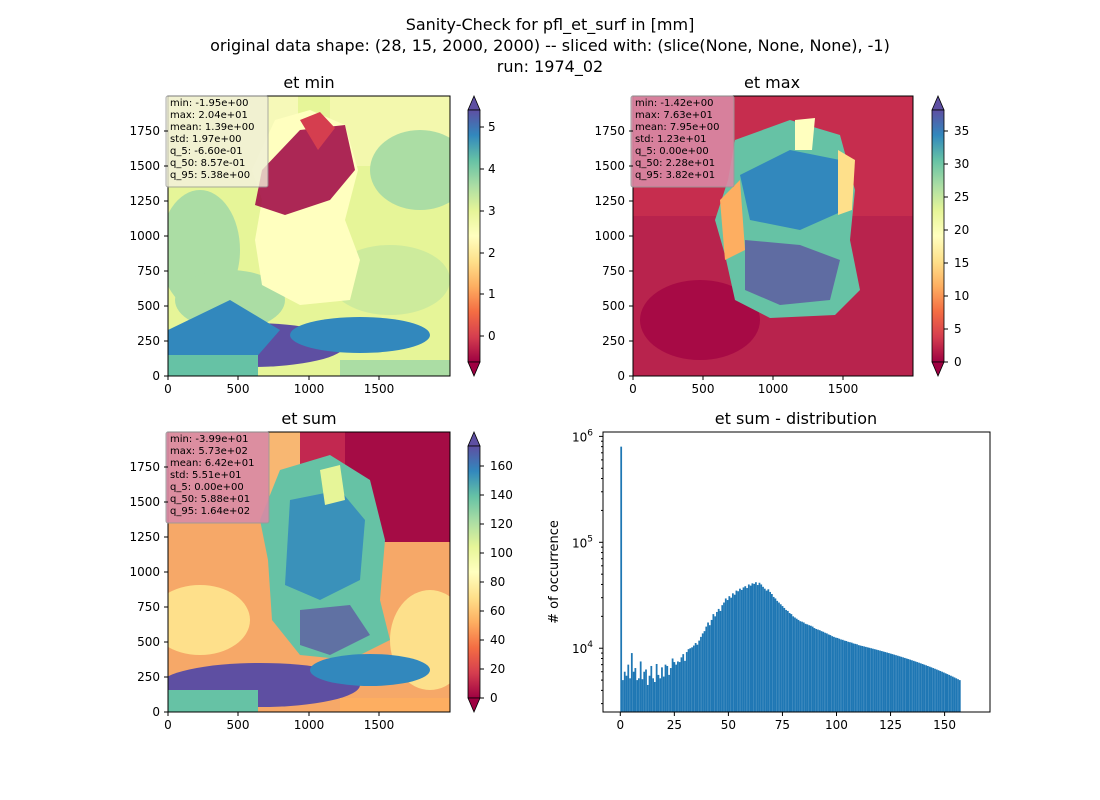  What do you see at coordinates (501, 466) in the screenshot?
I see `svg-text: 160` at bounding box center [501, 466].